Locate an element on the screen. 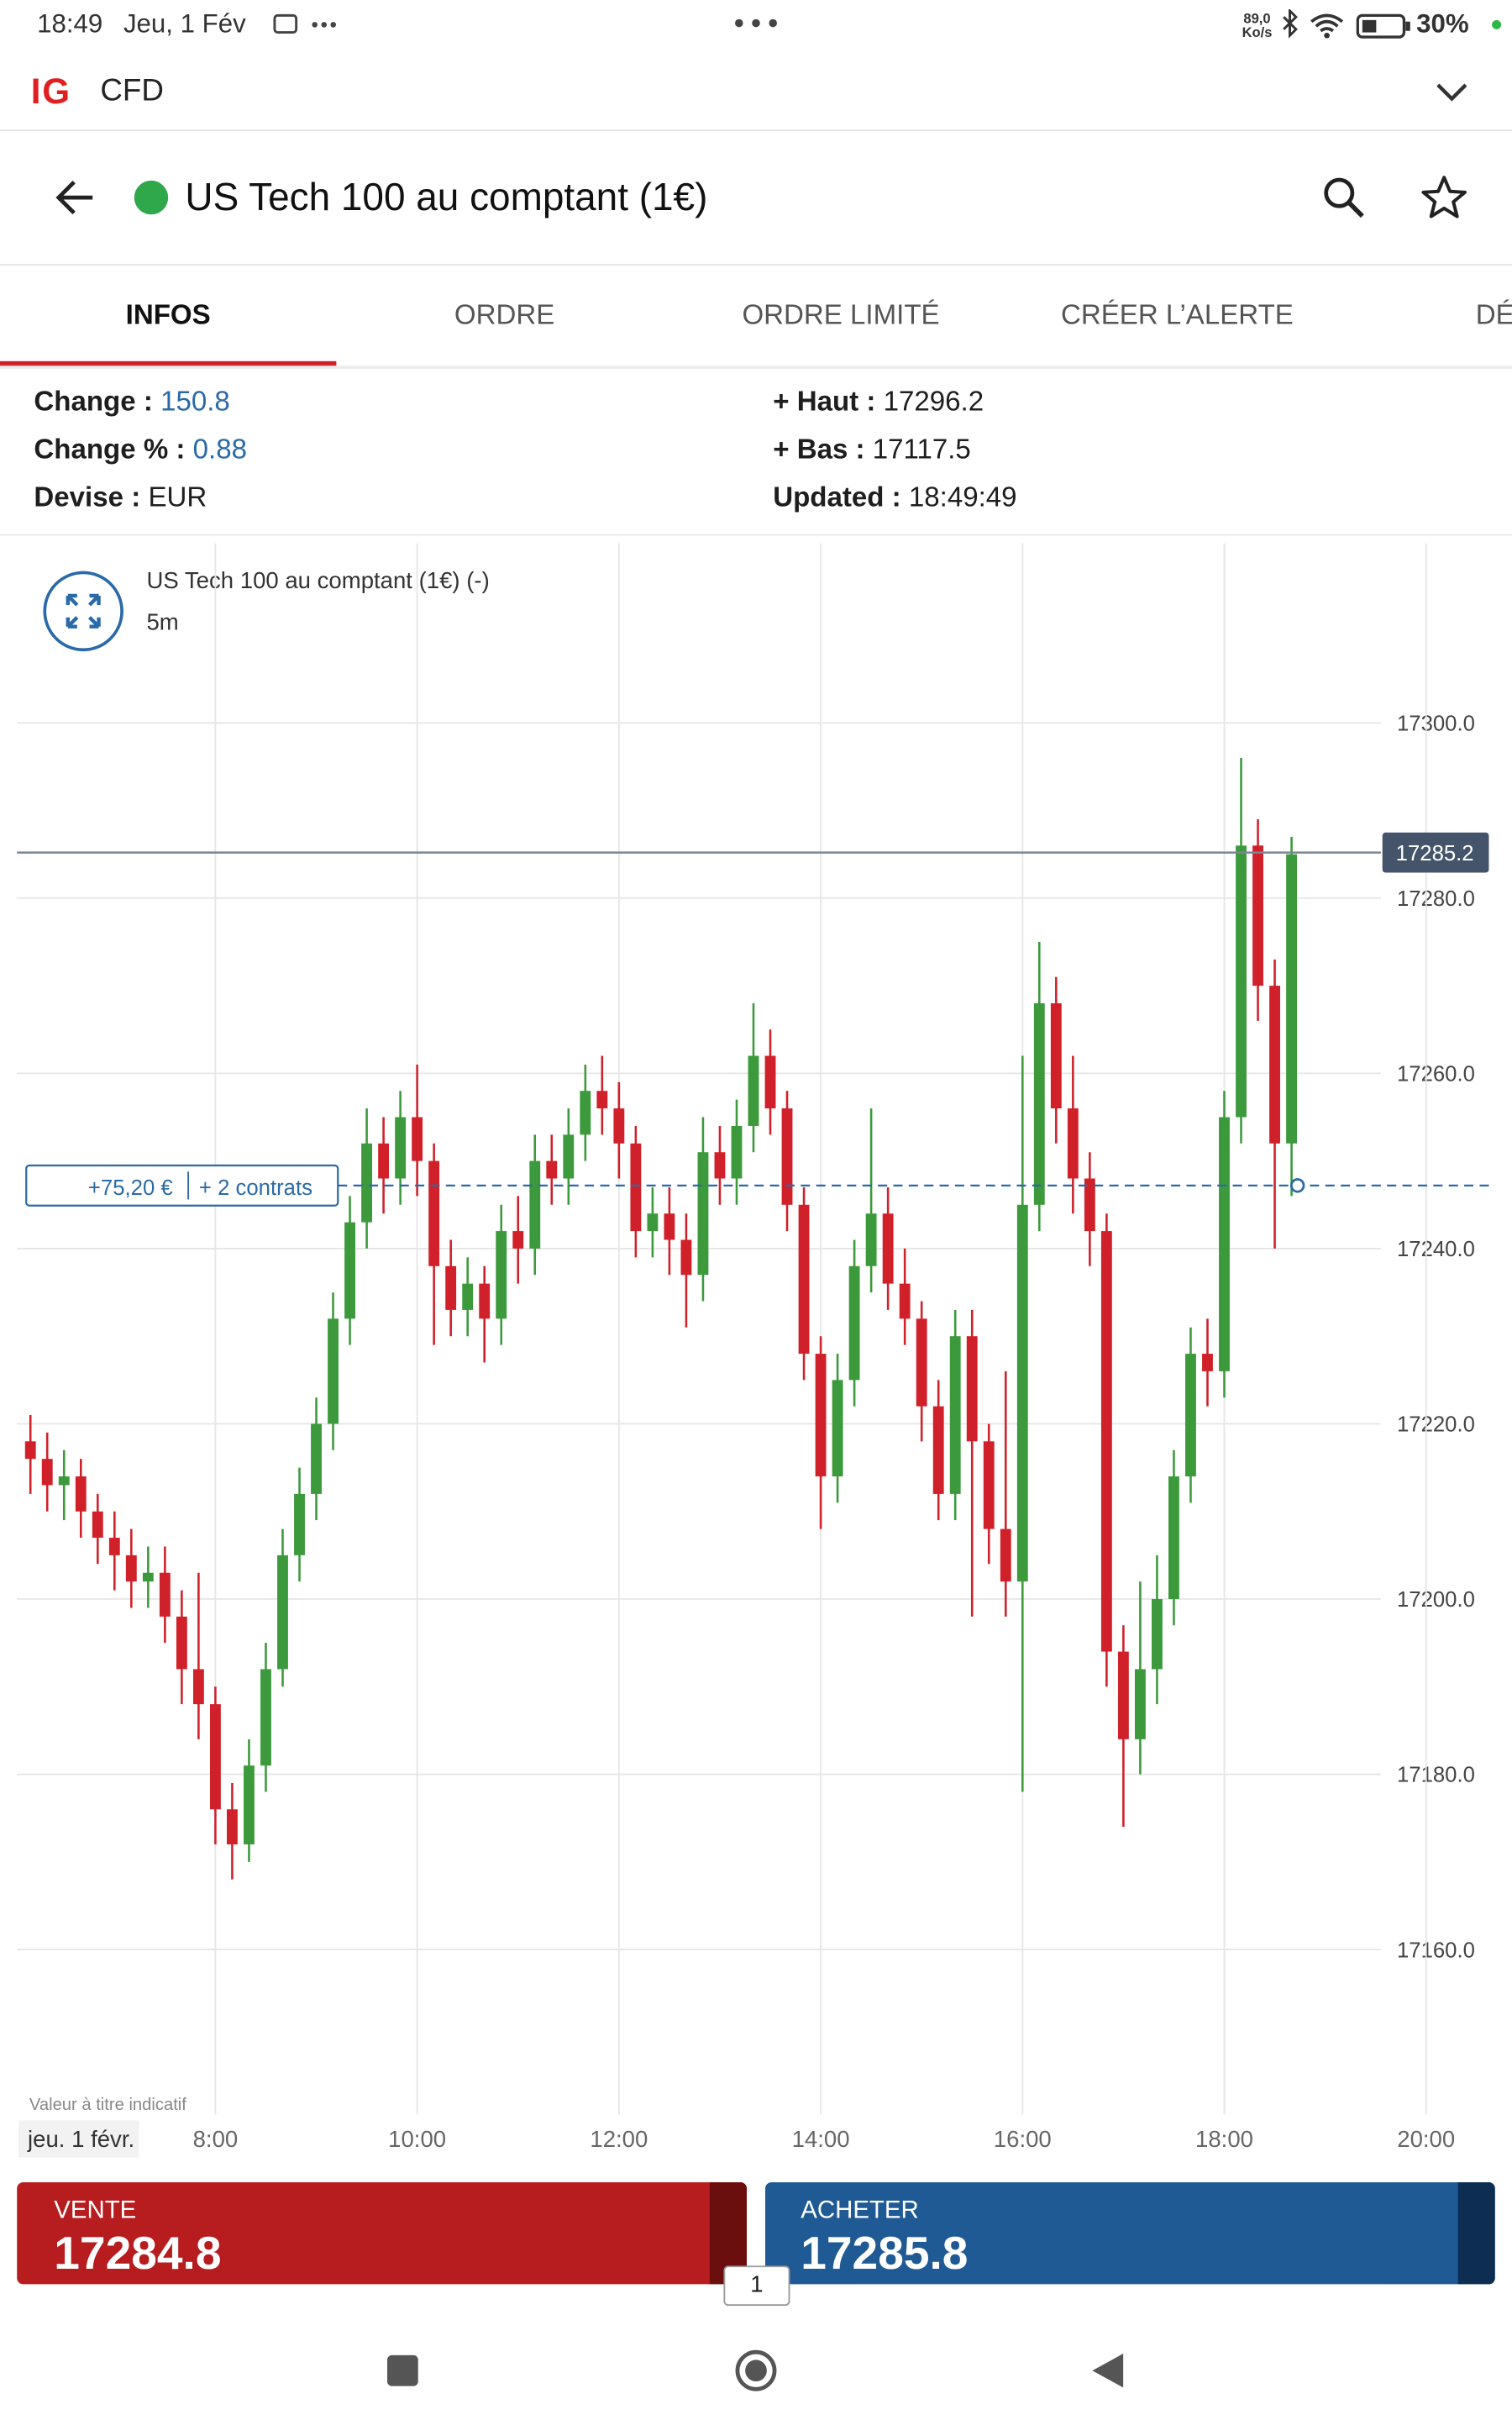 The image size is (1512, 2420). status-icons-right is located at coordinates (1346, 24).